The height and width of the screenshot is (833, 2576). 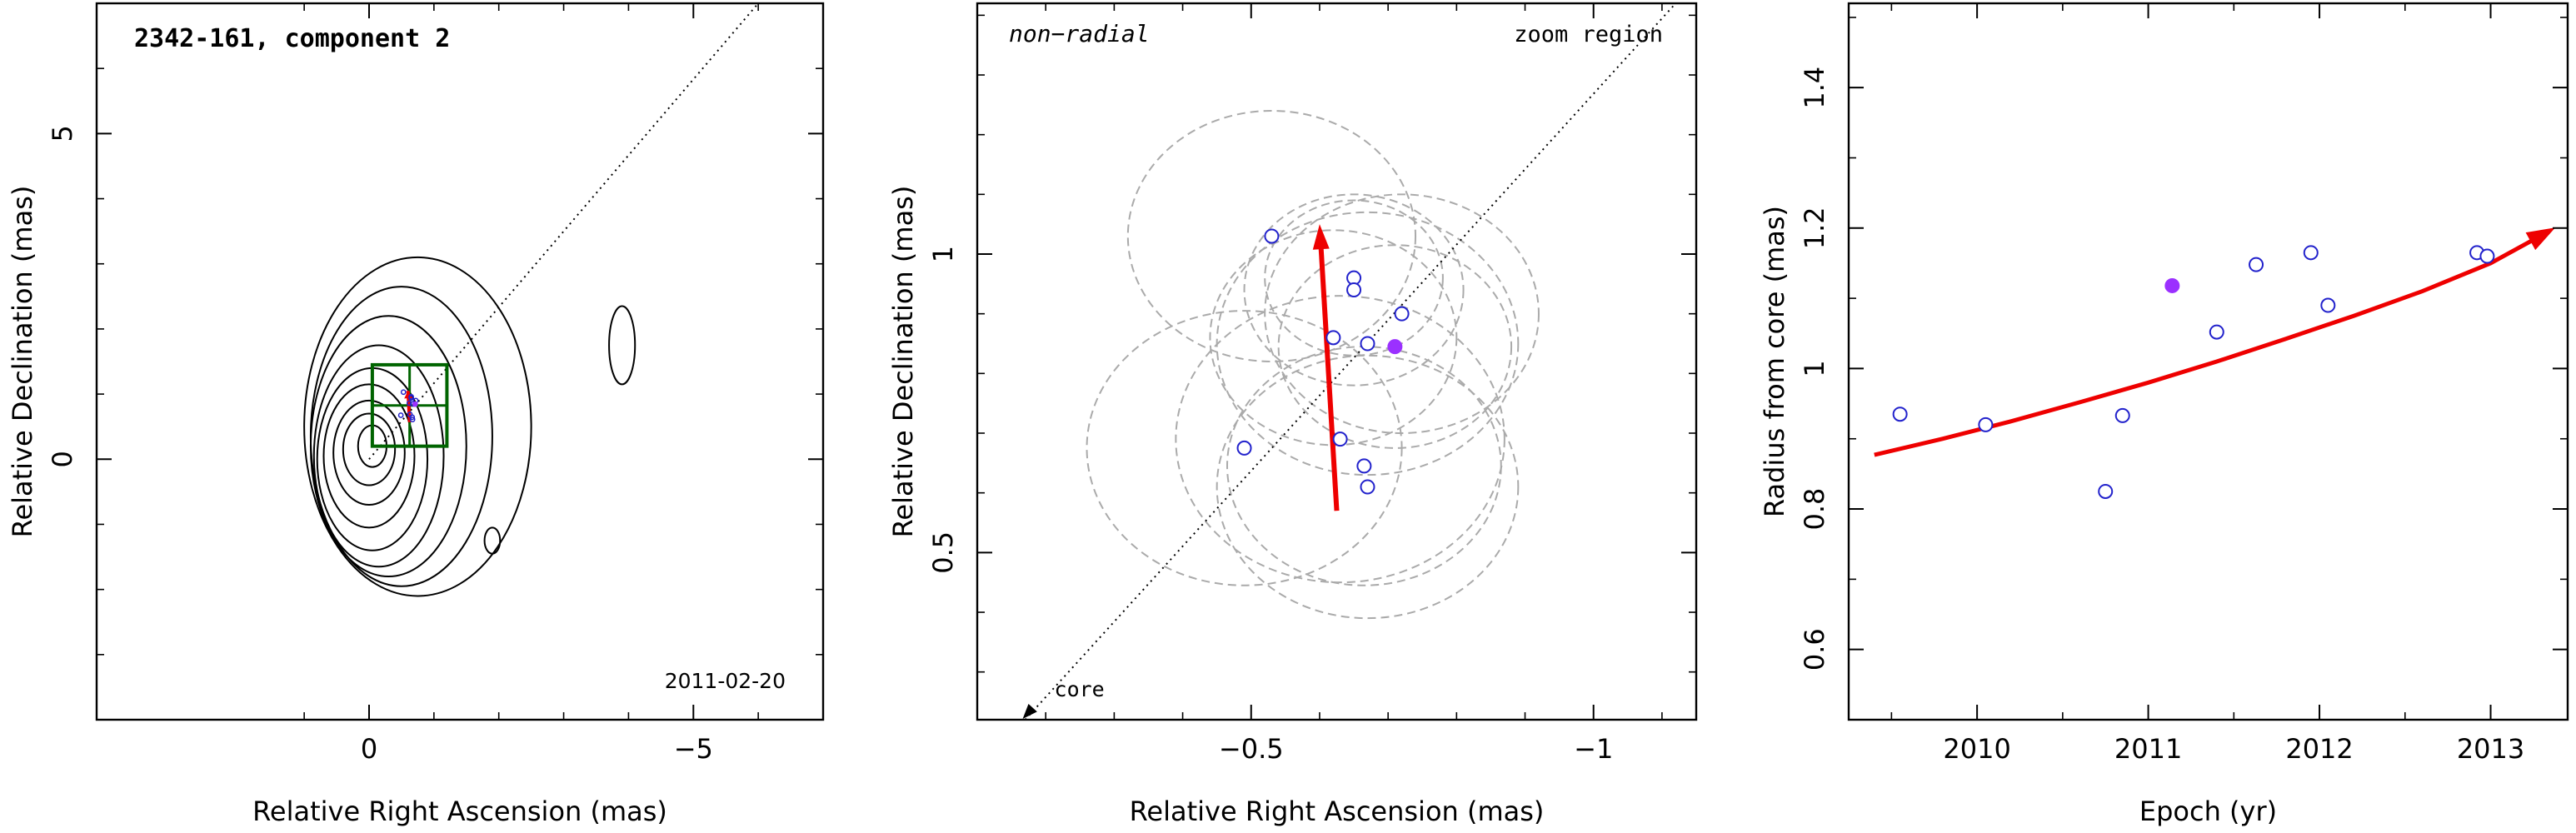 What do you see at coordinates (1329, 376) in the screenshot?
I see `panel2-motion-arrow` at bounding box center [1329, 376].